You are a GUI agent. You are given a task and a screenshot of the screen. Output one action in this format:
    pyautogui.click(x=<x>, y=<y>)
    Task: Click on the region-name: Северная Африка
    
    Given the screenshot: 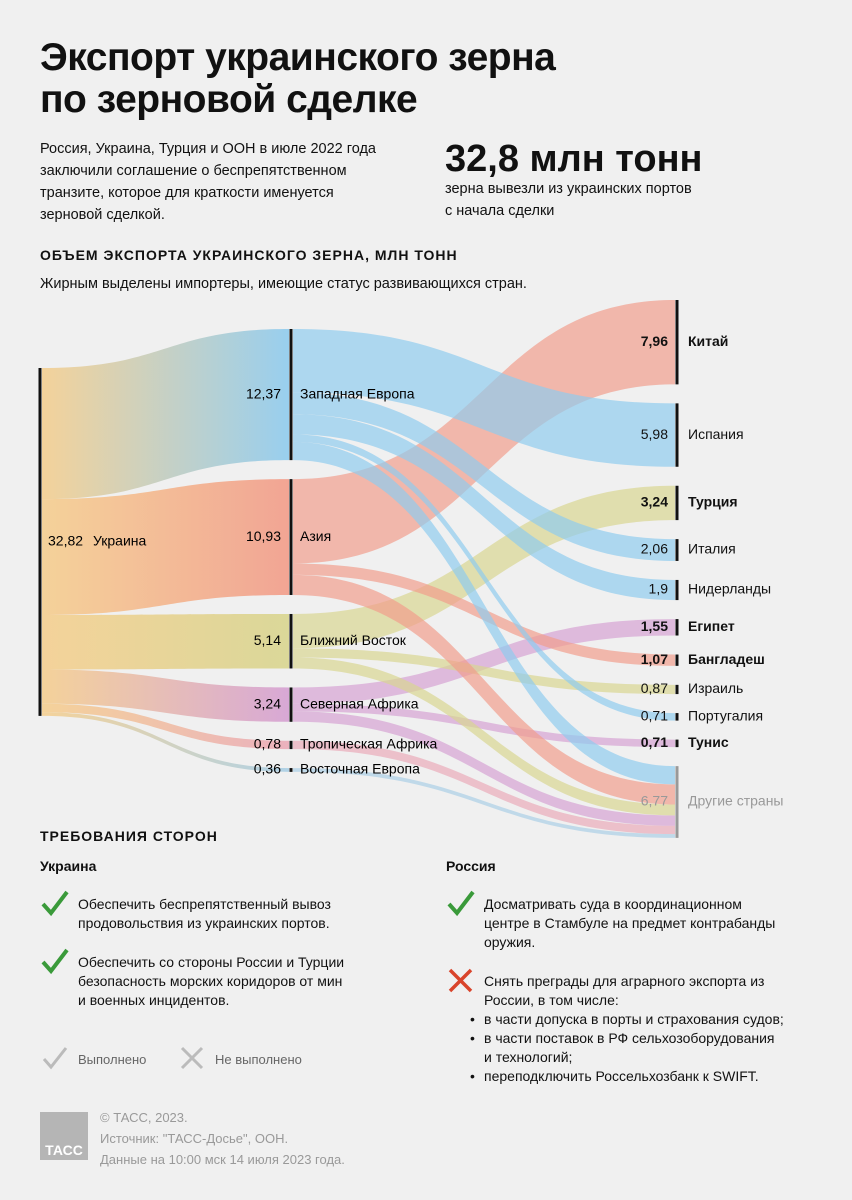 What is the action you would take?
    pyautogui.click(x=359, y=703)
    